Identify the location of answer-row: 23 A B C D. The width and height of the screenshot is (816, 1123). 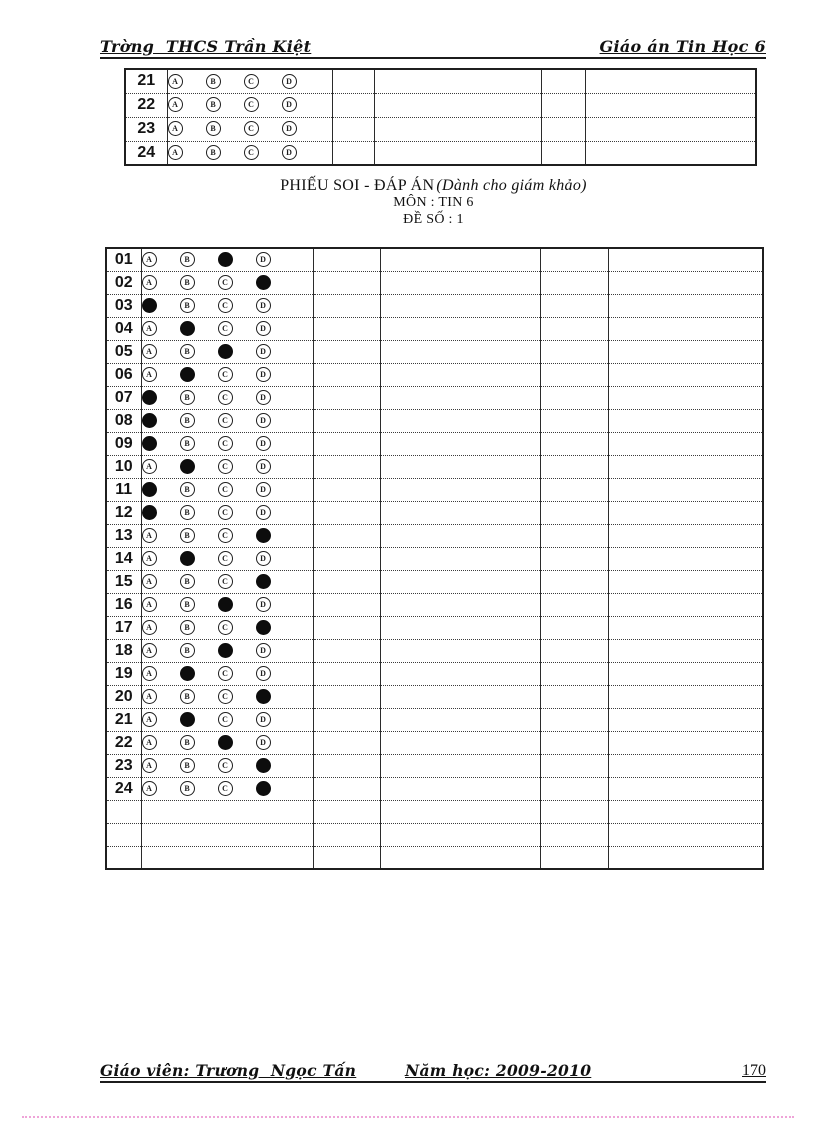
(440, 129).